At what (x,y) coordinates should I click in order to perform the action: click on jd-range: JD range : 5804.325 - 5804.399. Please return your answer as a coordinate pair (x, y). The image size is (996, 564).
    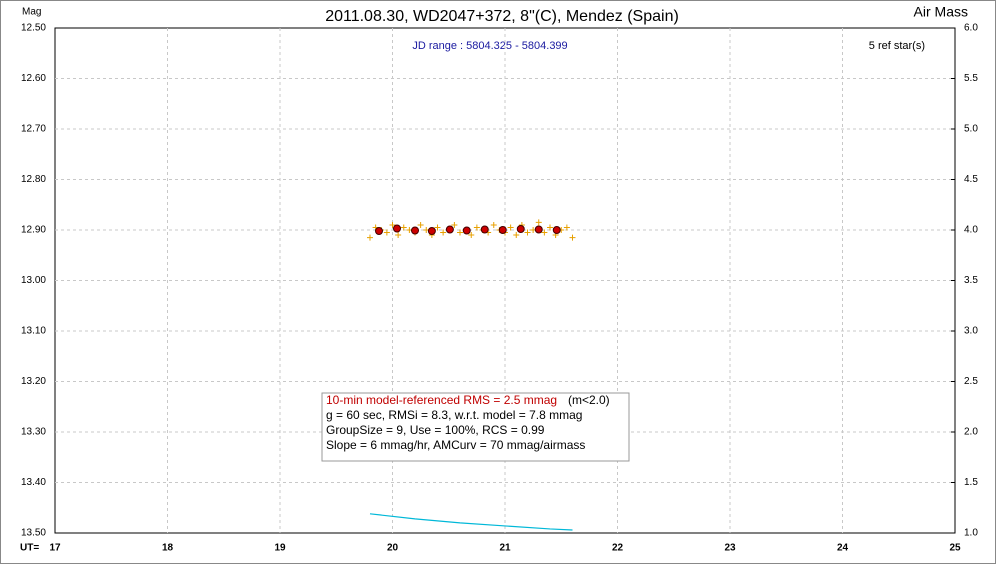
    Looking at the image, I should click on (489, 46).